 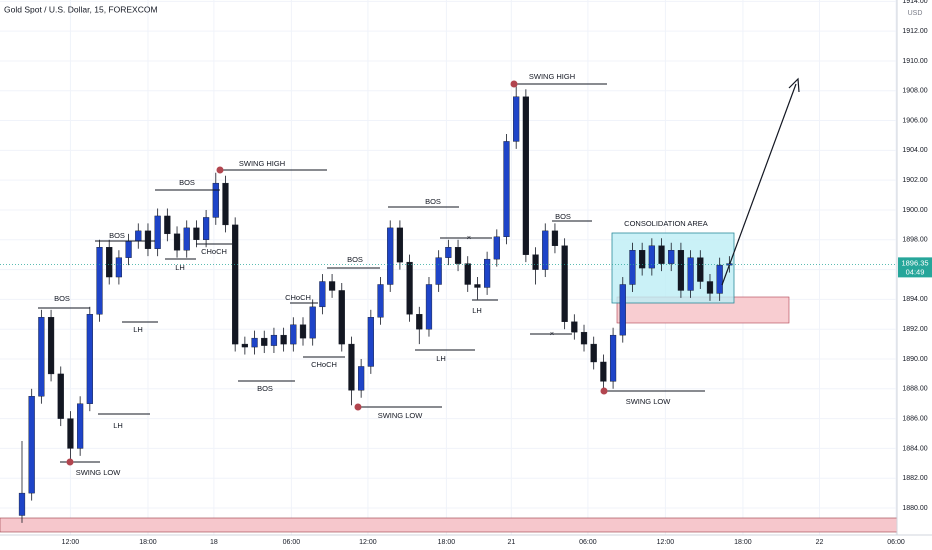 I want to click on annotation-label: CONSOLIDATION AREA, so click(x=666, y=223).